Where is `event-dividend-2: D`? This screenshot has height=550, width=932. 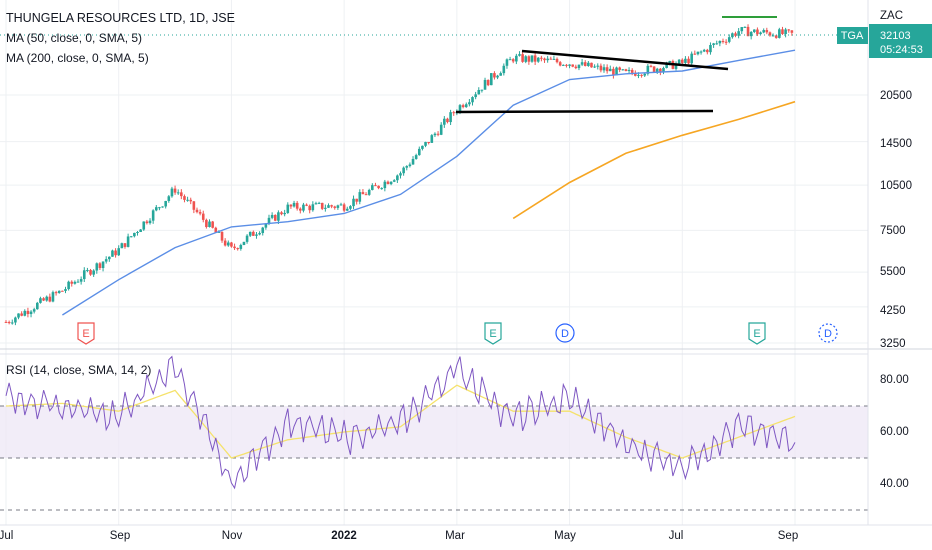 event-dividend-2: D is located at coordinates (828, 333).